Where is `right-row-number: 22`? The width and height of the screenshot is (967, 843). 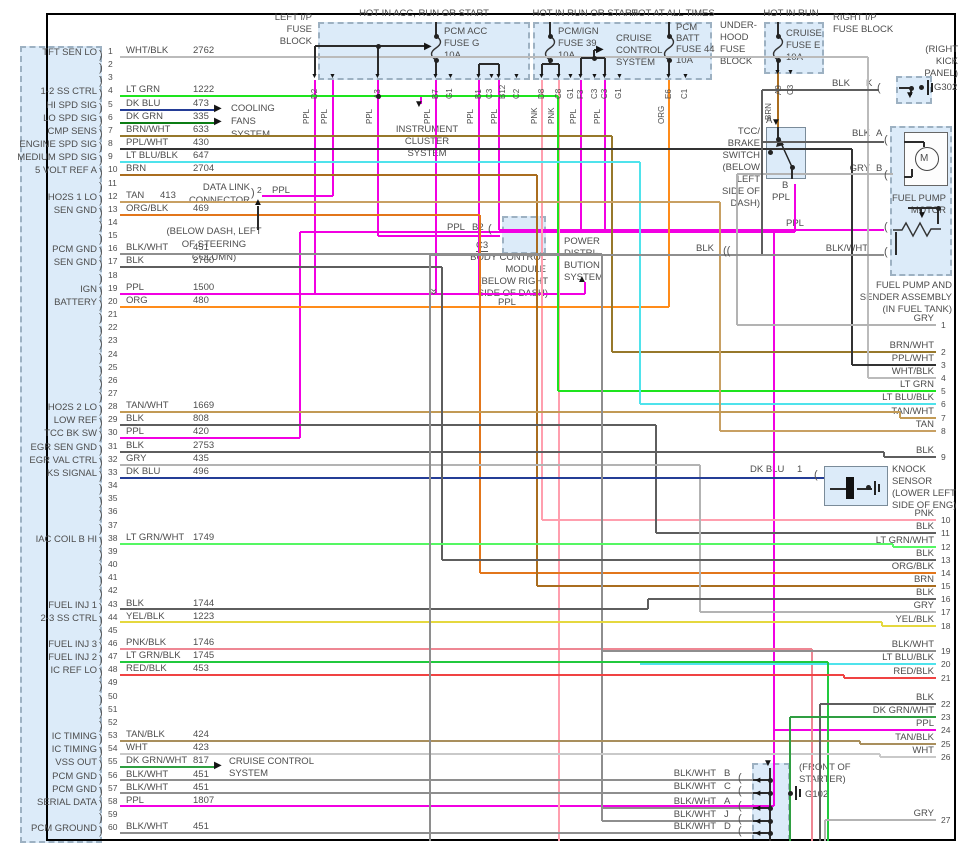 right-row-number: 22 is located at coordinates (946, 704).